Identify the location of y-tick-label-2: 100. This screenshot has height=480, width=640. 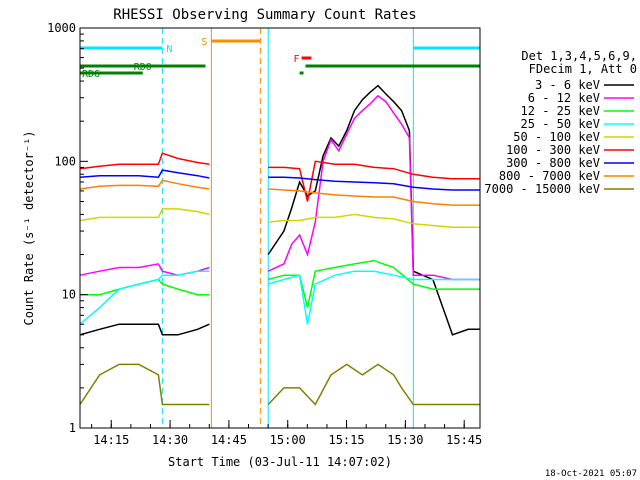
(65, 161).